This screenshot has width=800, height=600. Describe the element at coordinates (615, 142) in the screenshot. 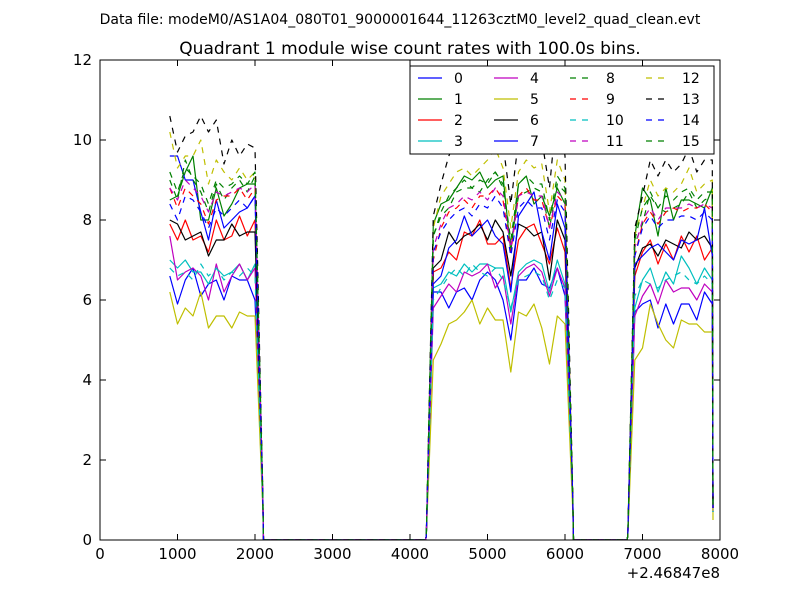

I see `legend-label-11: 11` at that location.